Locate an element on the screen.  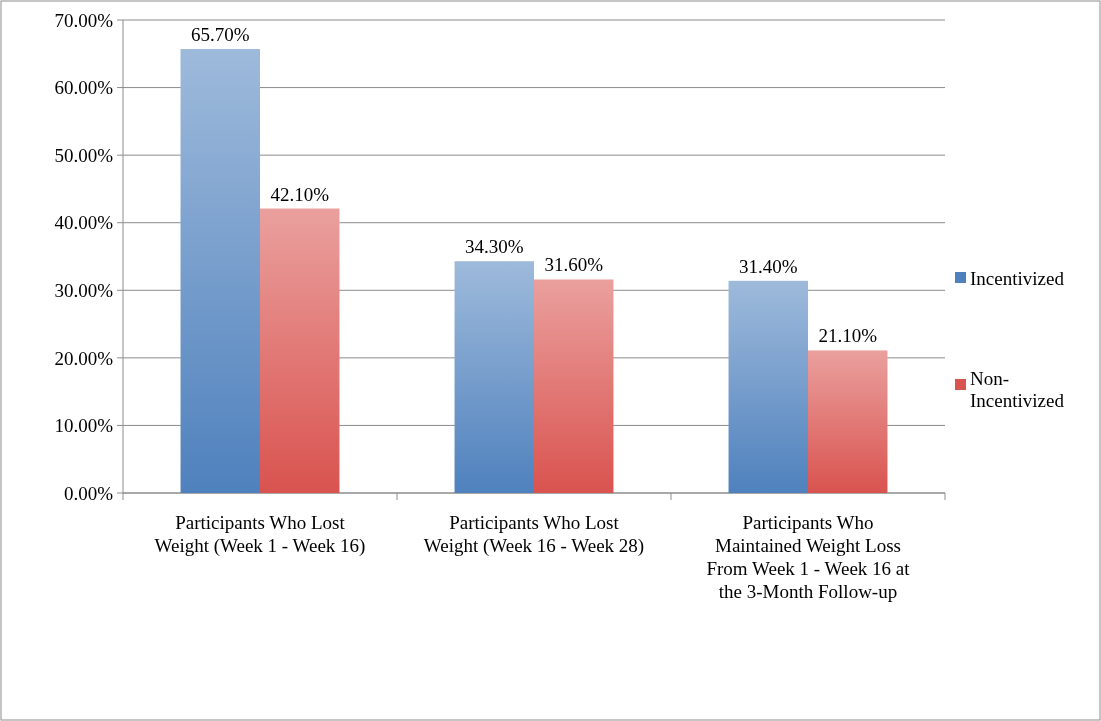
y-tick-label: 0.00% is located at coordinates (88, 493).